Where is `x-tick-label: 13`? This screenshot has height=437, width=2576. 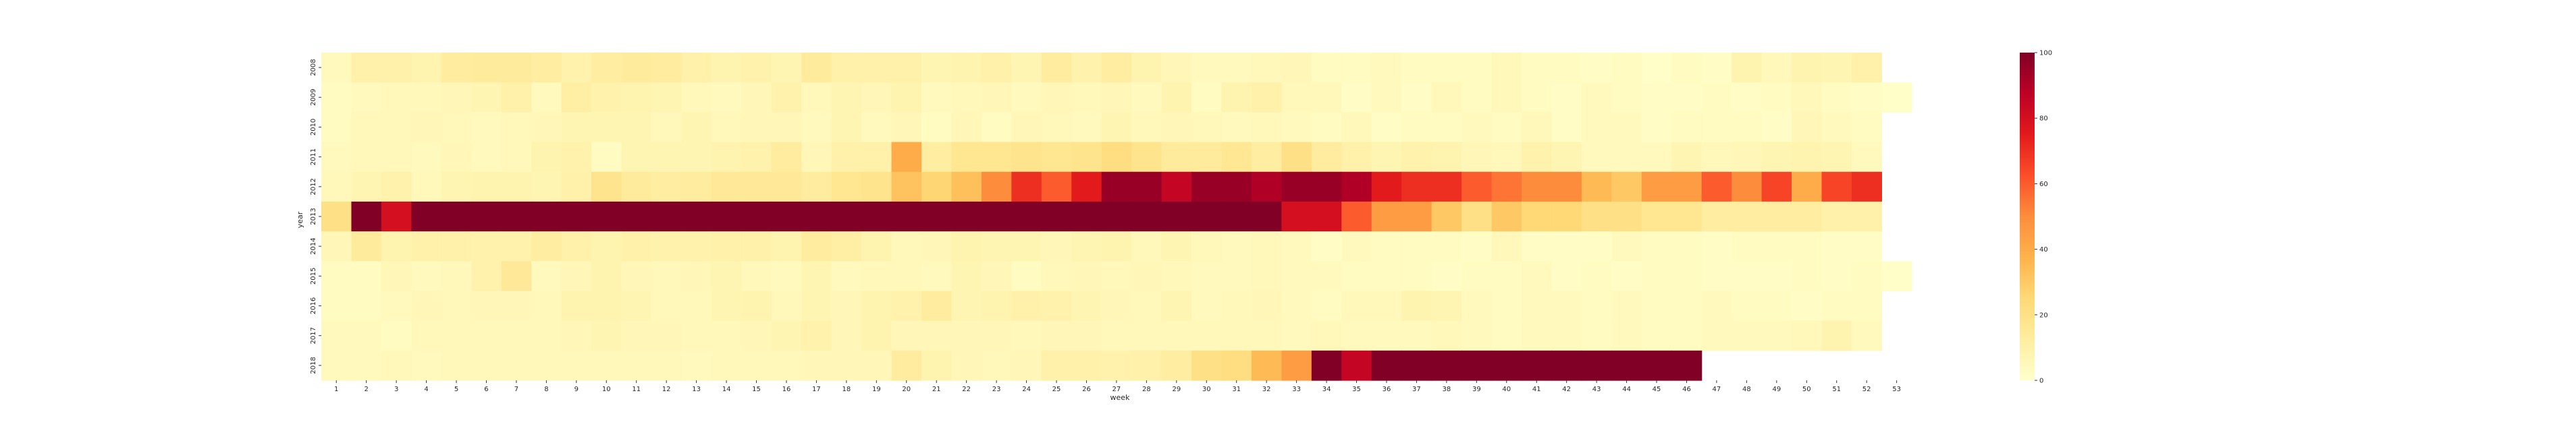
x-tick-label: 13 is located at coordinates (696, 389).